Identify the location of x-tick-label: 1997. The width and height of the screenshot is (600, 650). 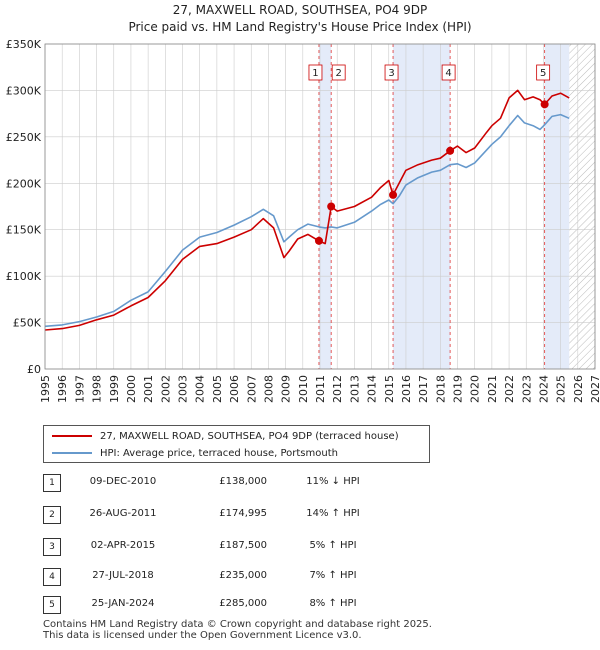
(79, 389).